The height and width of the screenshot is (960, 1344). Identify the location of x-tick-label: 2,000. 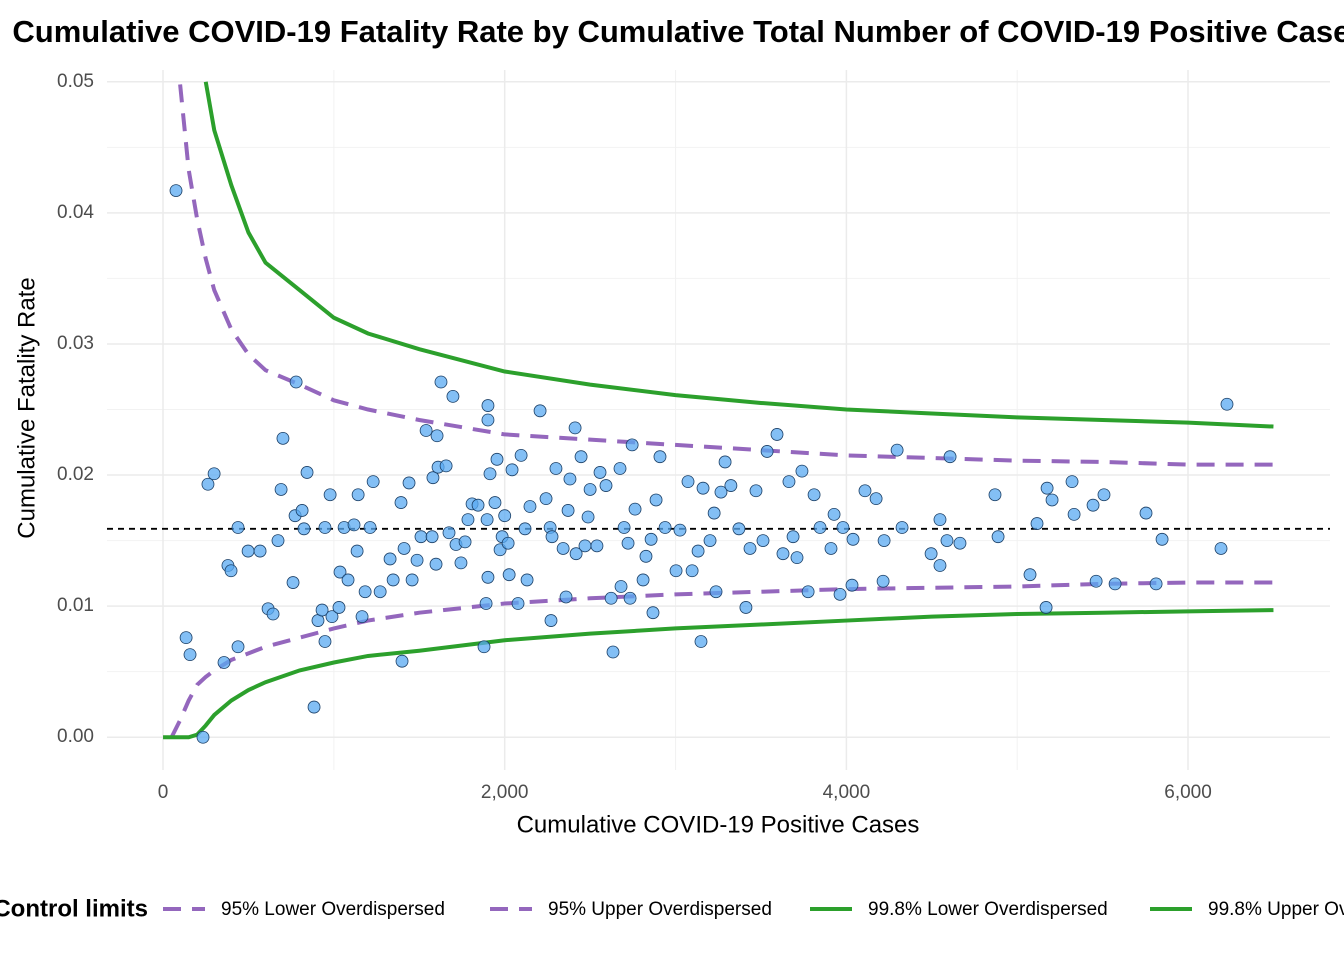
(505, 792).